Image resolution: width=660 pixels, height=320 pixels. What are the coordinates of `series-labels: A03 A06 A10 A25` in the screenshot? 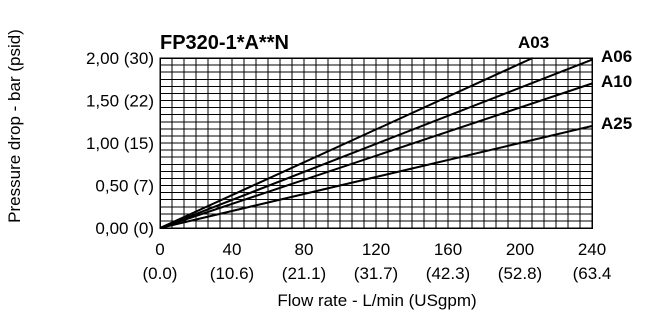 It's located at (575, 83).